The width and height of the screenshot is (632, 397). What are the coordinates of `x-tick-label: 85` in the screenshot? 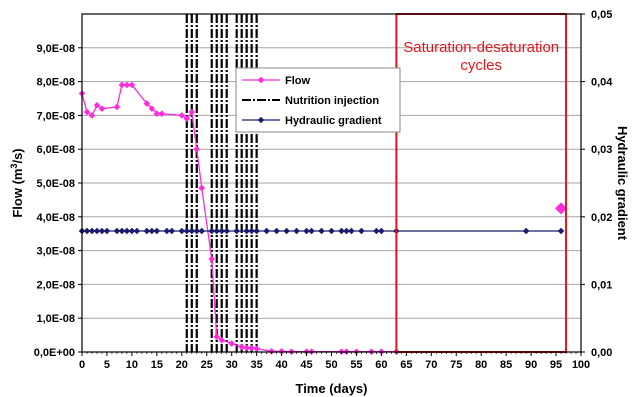 It's located at (506, 365).